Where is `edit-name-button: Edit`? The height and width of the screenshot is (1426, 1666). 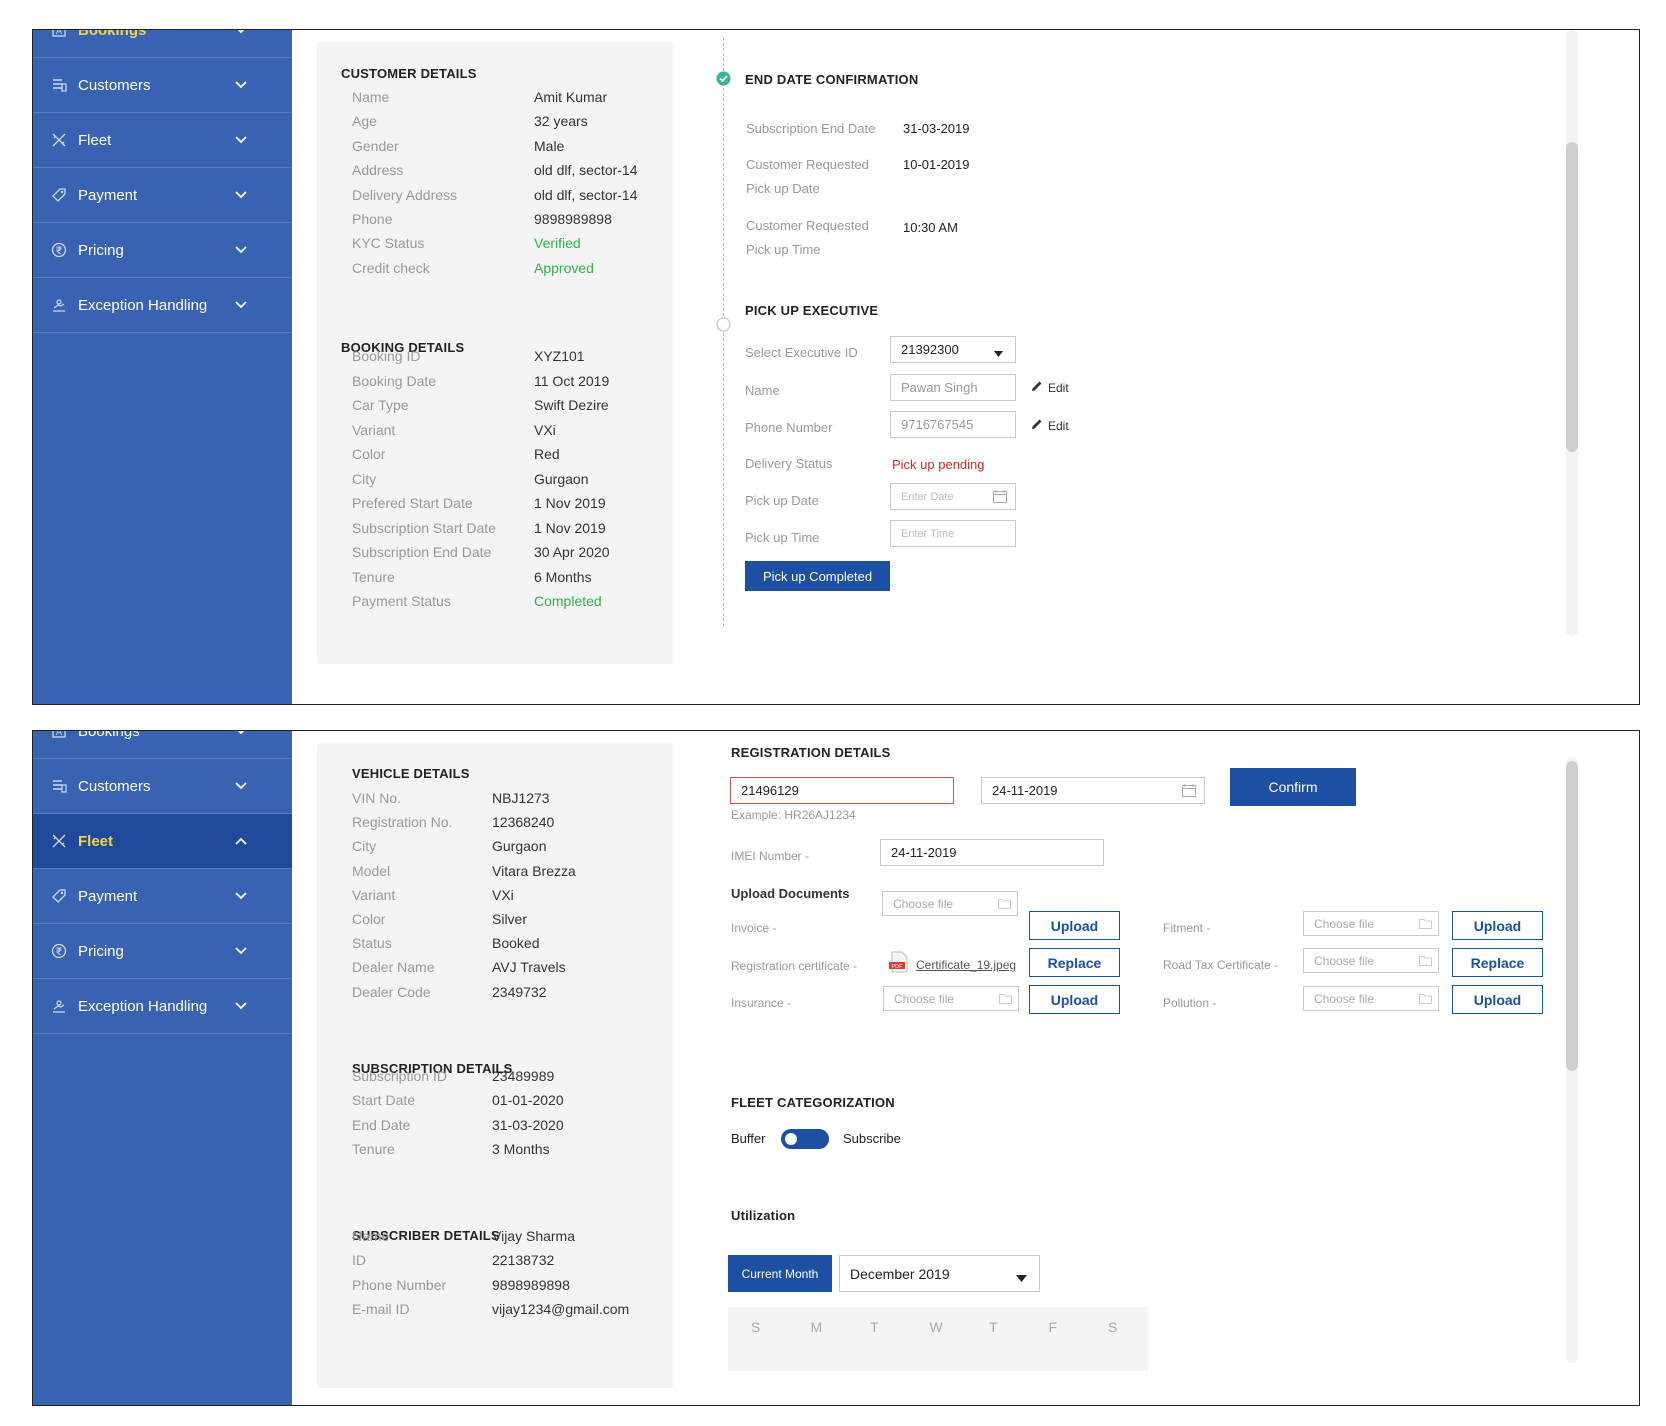 edit-name-button: Edit is located at coordinates (1050, 387).